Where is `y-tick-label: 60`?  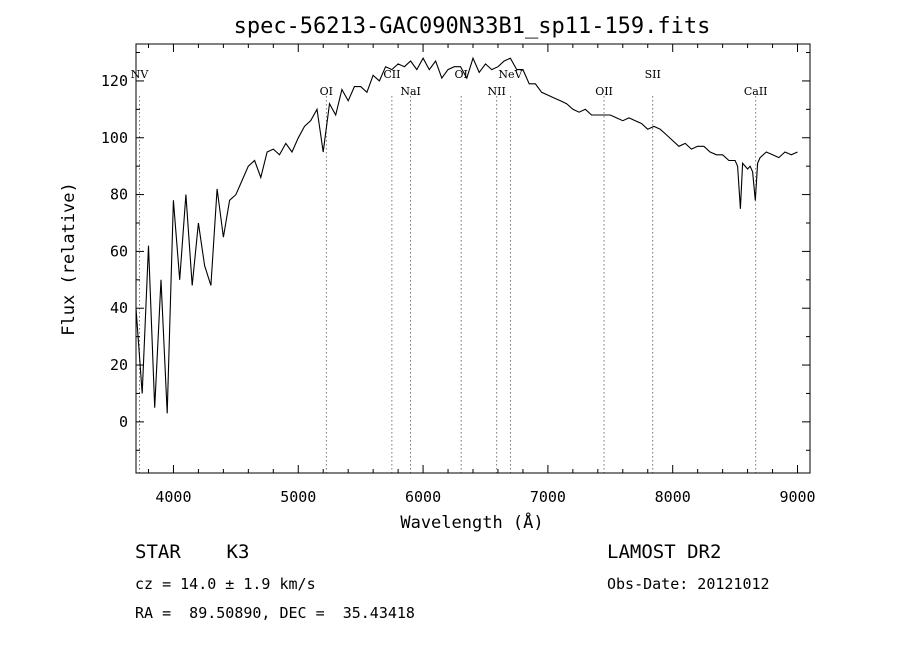 y-tick-label: 60 is located at coordinates (119, 251).